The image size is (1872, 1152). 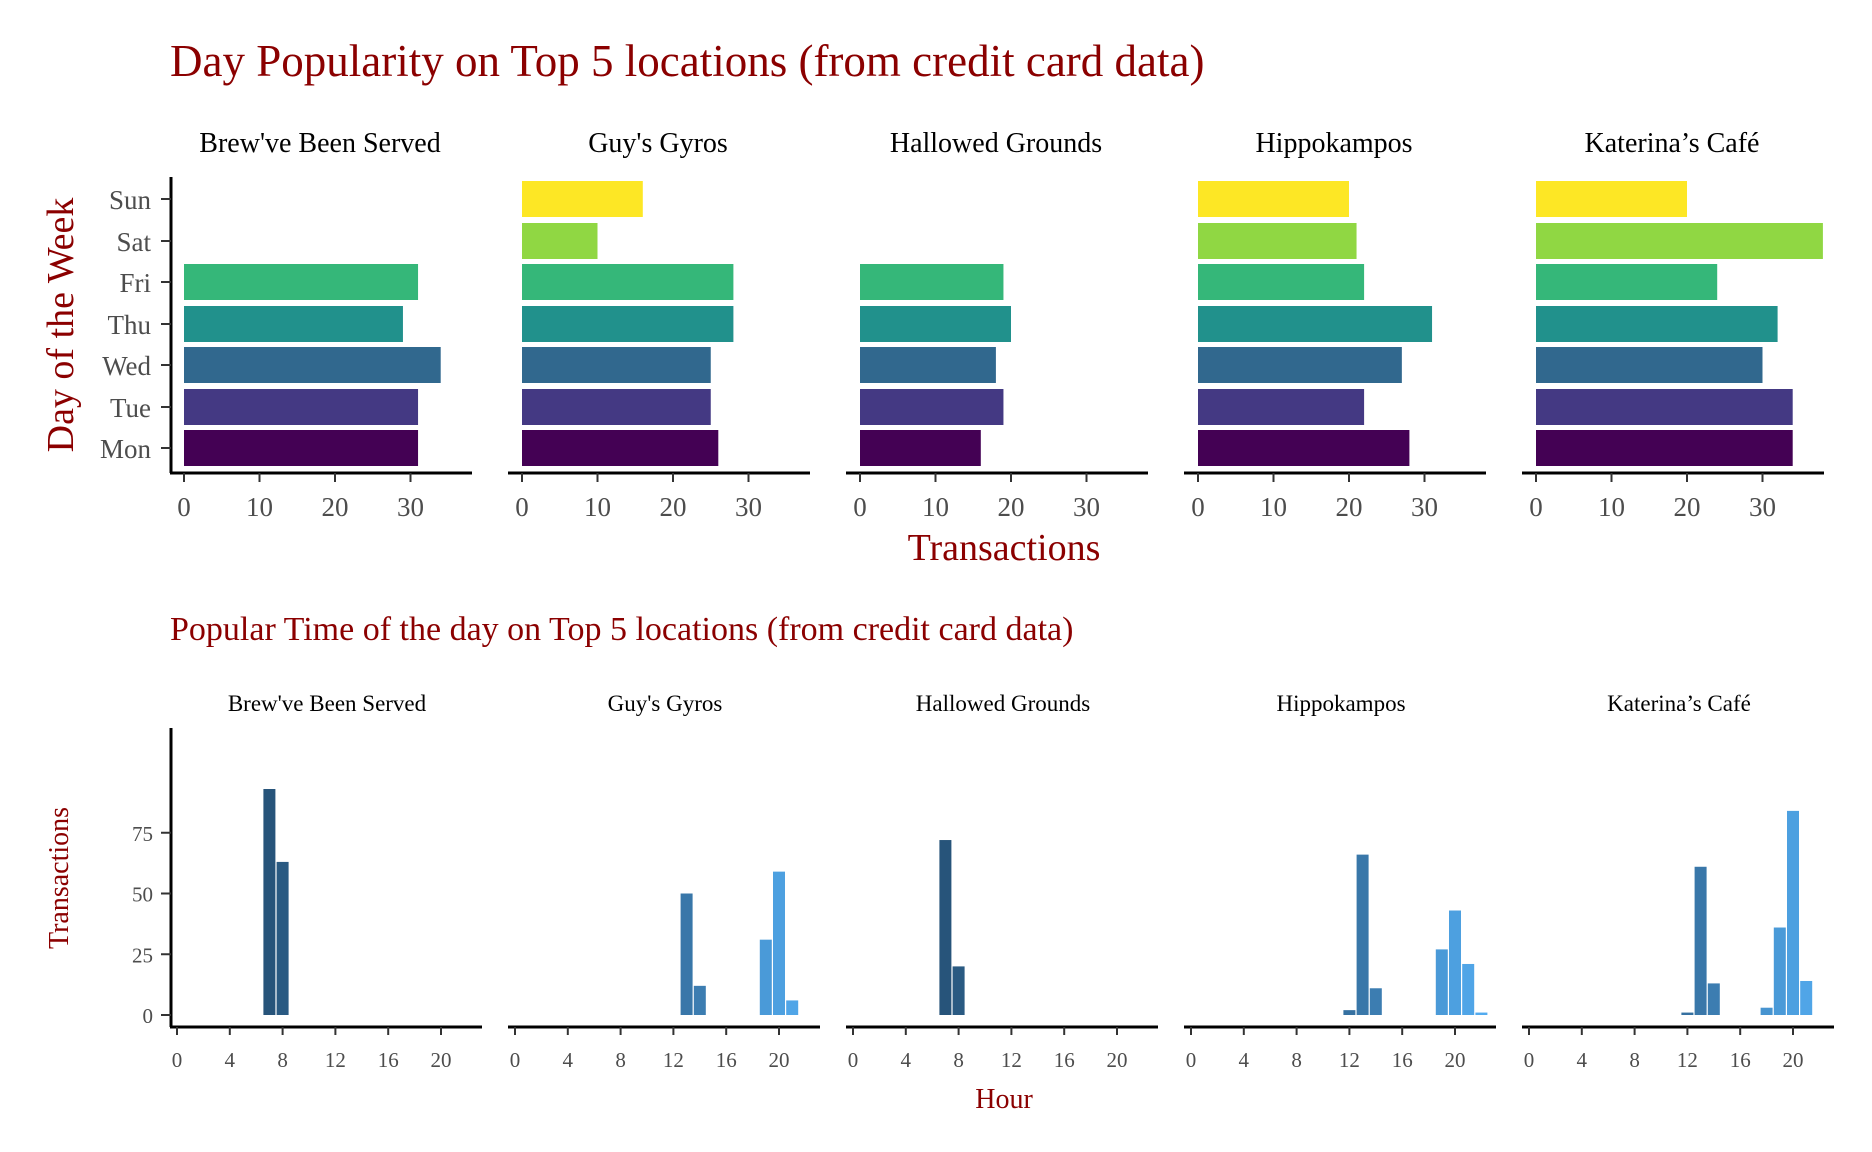 I want to click on top-bar-guy-s-gyros-fri, so click(x=628, y=282).